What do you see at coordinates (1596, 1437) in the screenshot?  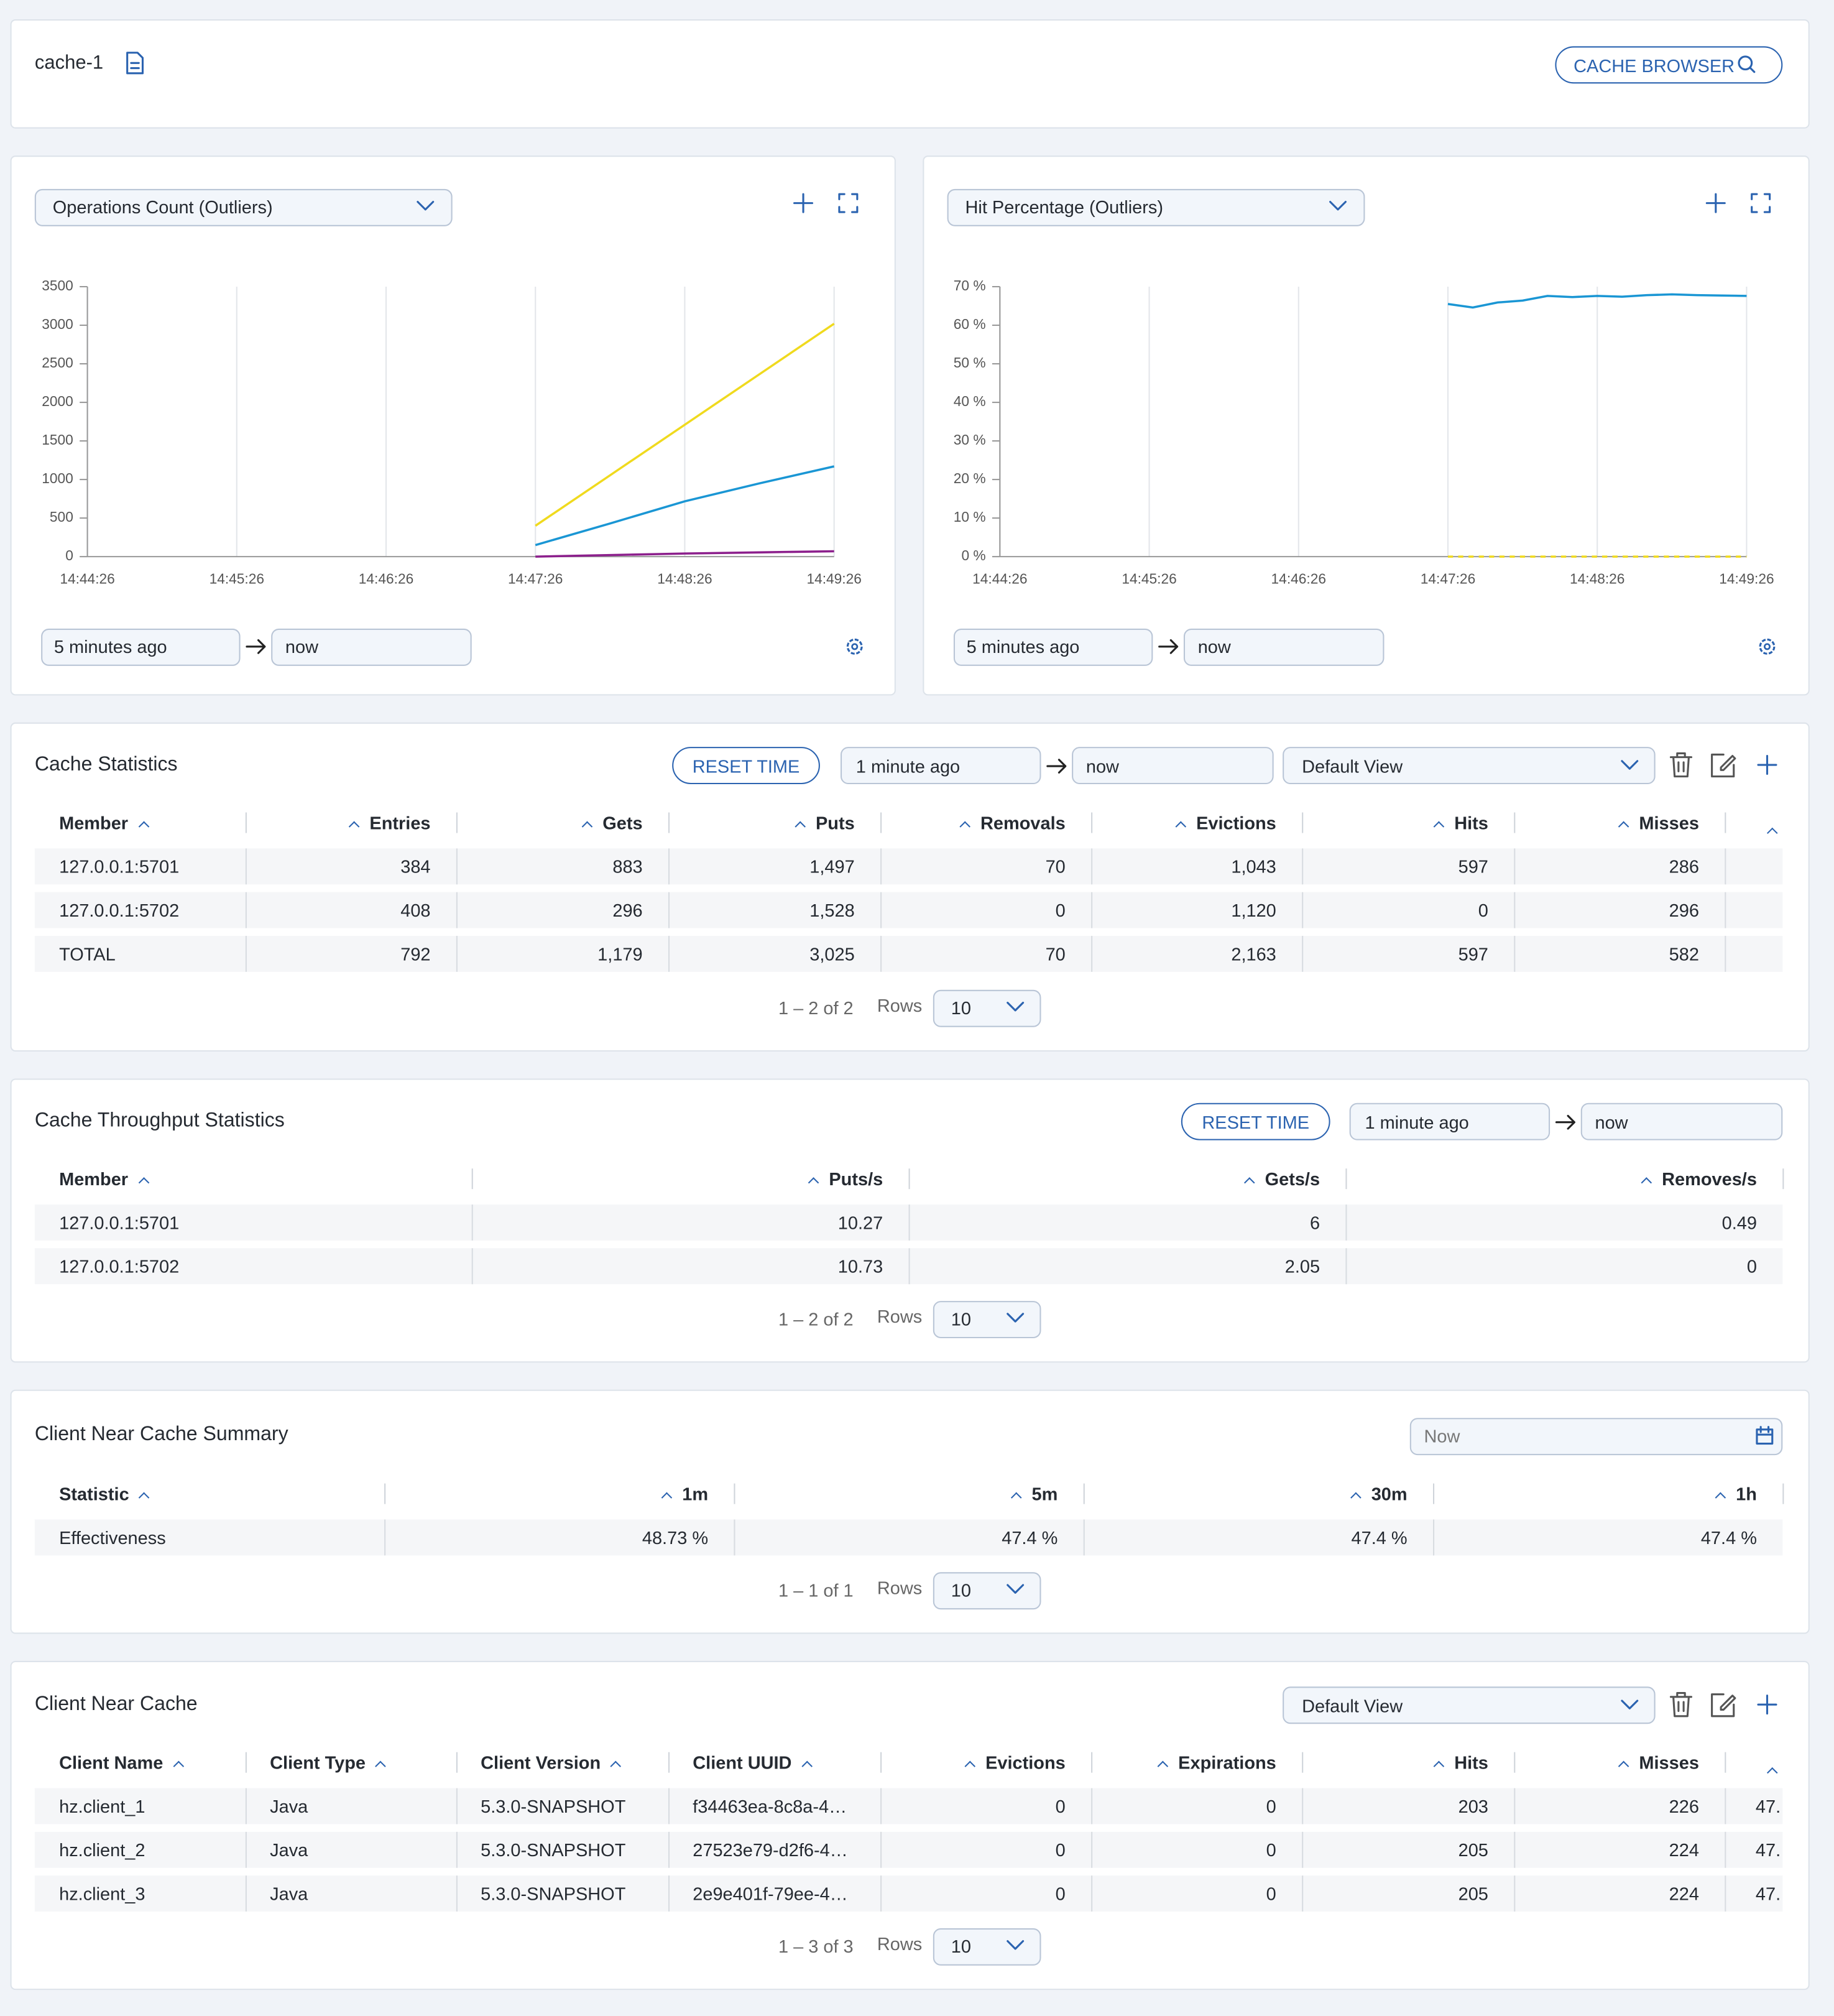 I see `date-input` at bounding box center [1596, 1437].